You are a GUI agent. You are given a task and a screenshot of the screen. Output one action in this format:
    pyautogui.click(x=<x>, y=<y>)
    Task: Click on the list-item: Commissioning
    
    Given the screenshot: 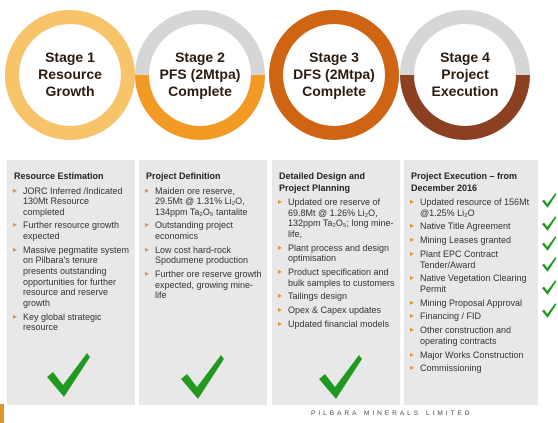 What is the action you would take?
    pyautogui.click(x=472, y=368)
    